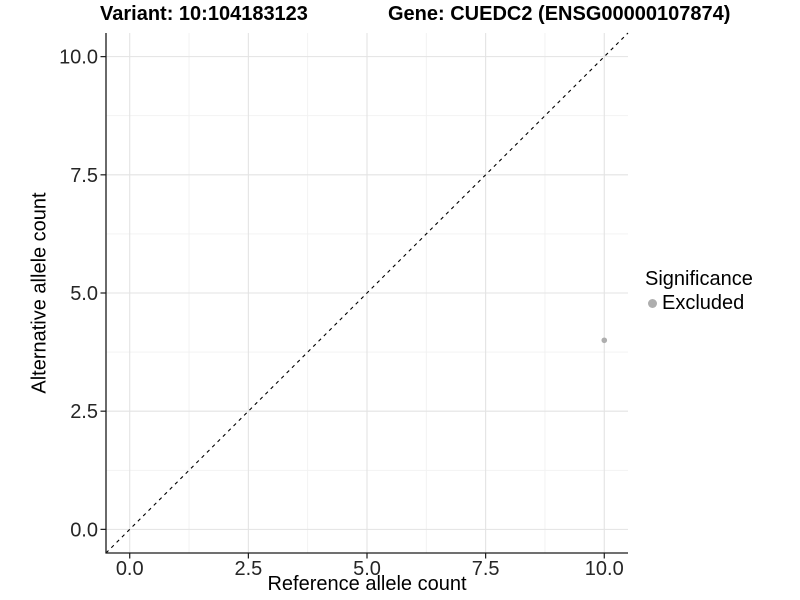 The width and height of the screenshot is (800, 600). Describe the element at coordinates (699, 279) in the screenshot. I see `legend-title: Significance` at that location.